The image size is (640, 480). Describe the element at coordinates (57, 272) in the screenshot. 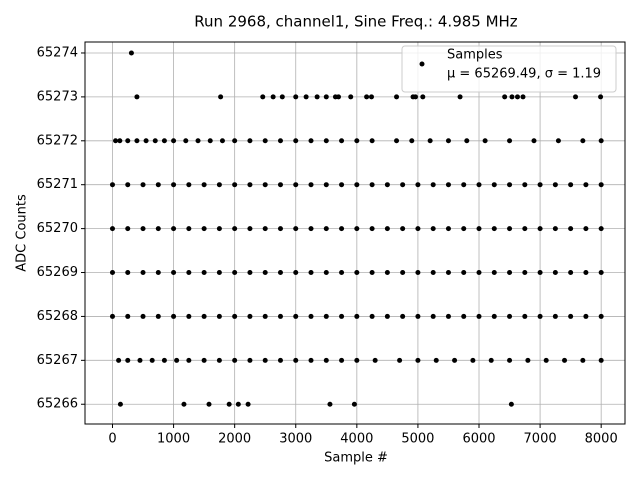

I see `y-tick-label: 65269` at that location.